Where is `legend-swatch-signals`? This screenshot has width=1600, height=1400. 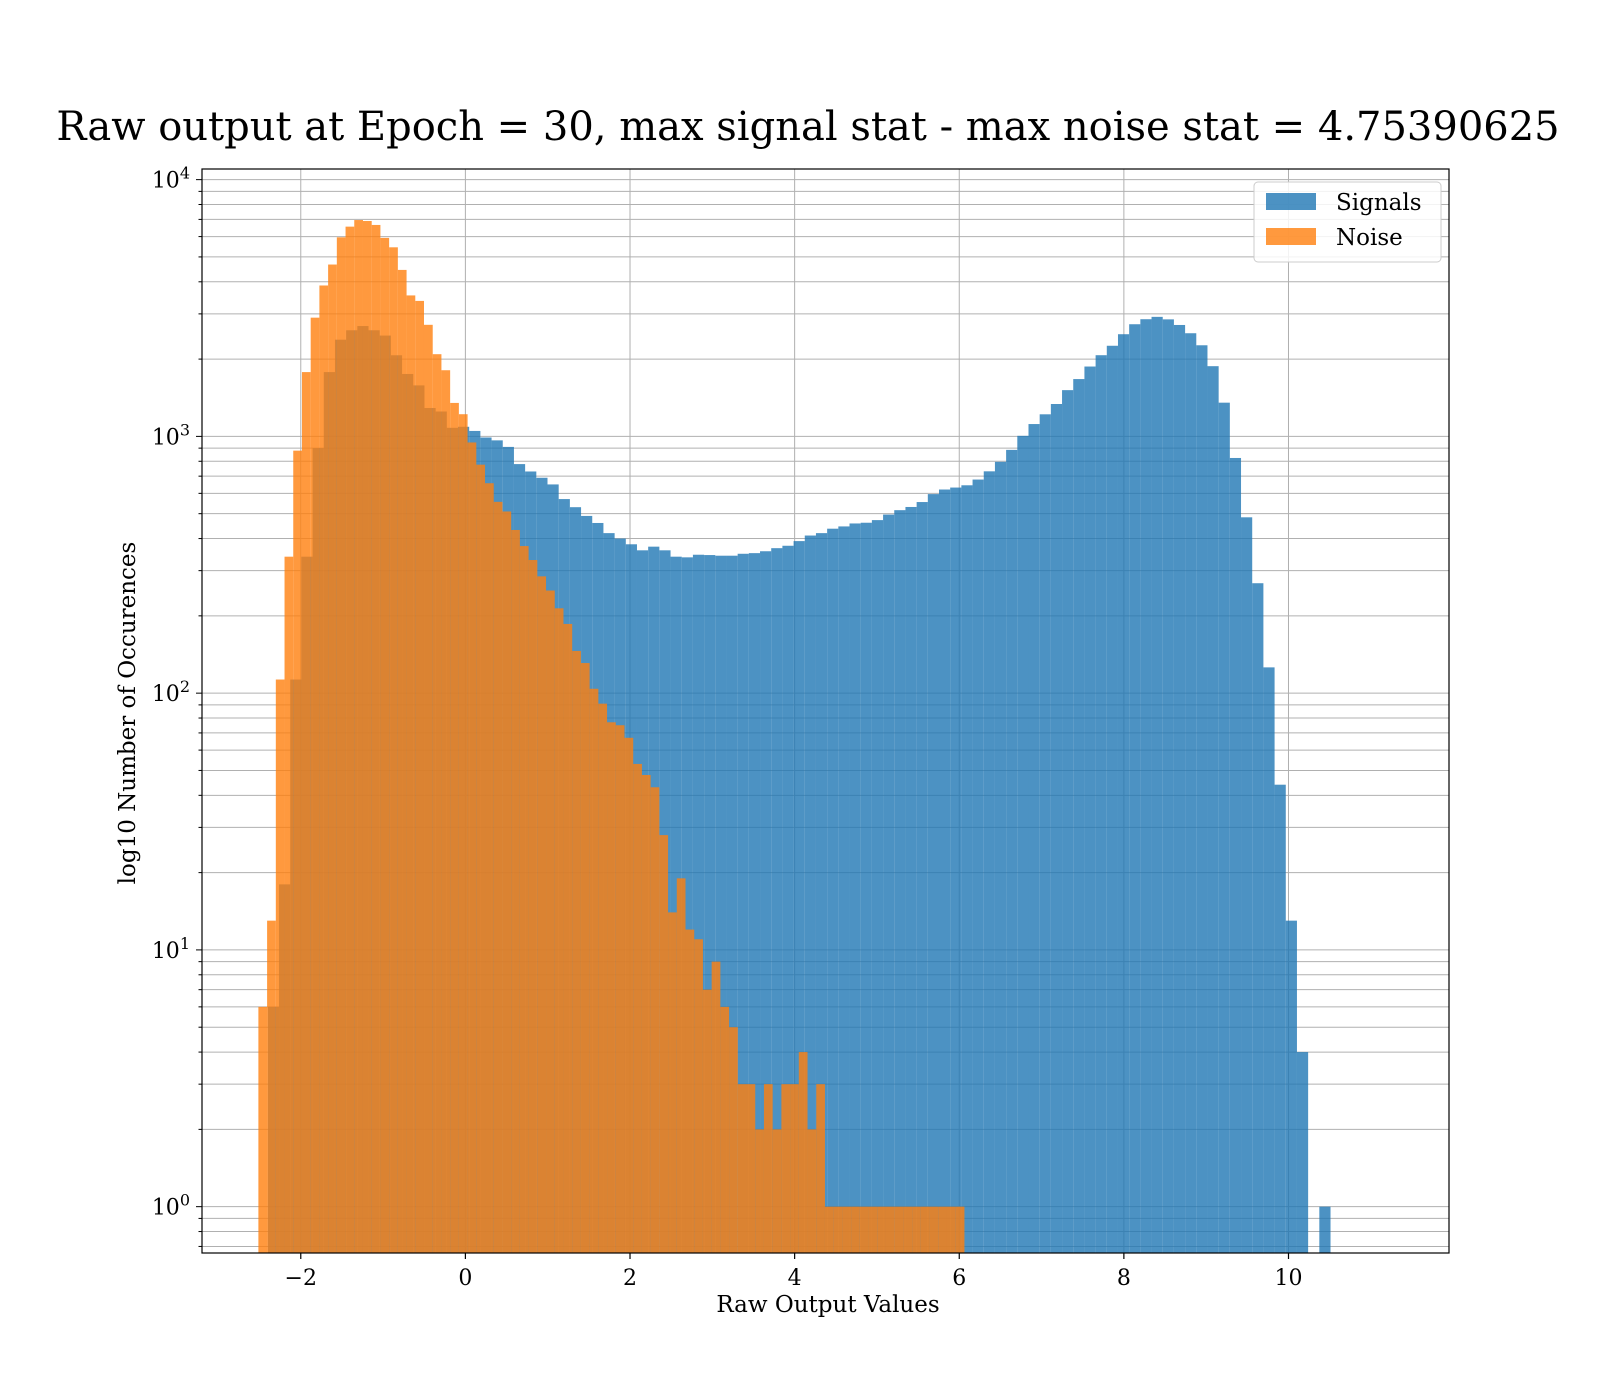 legend-swatch-signals is located at coordinates (1291, 201).